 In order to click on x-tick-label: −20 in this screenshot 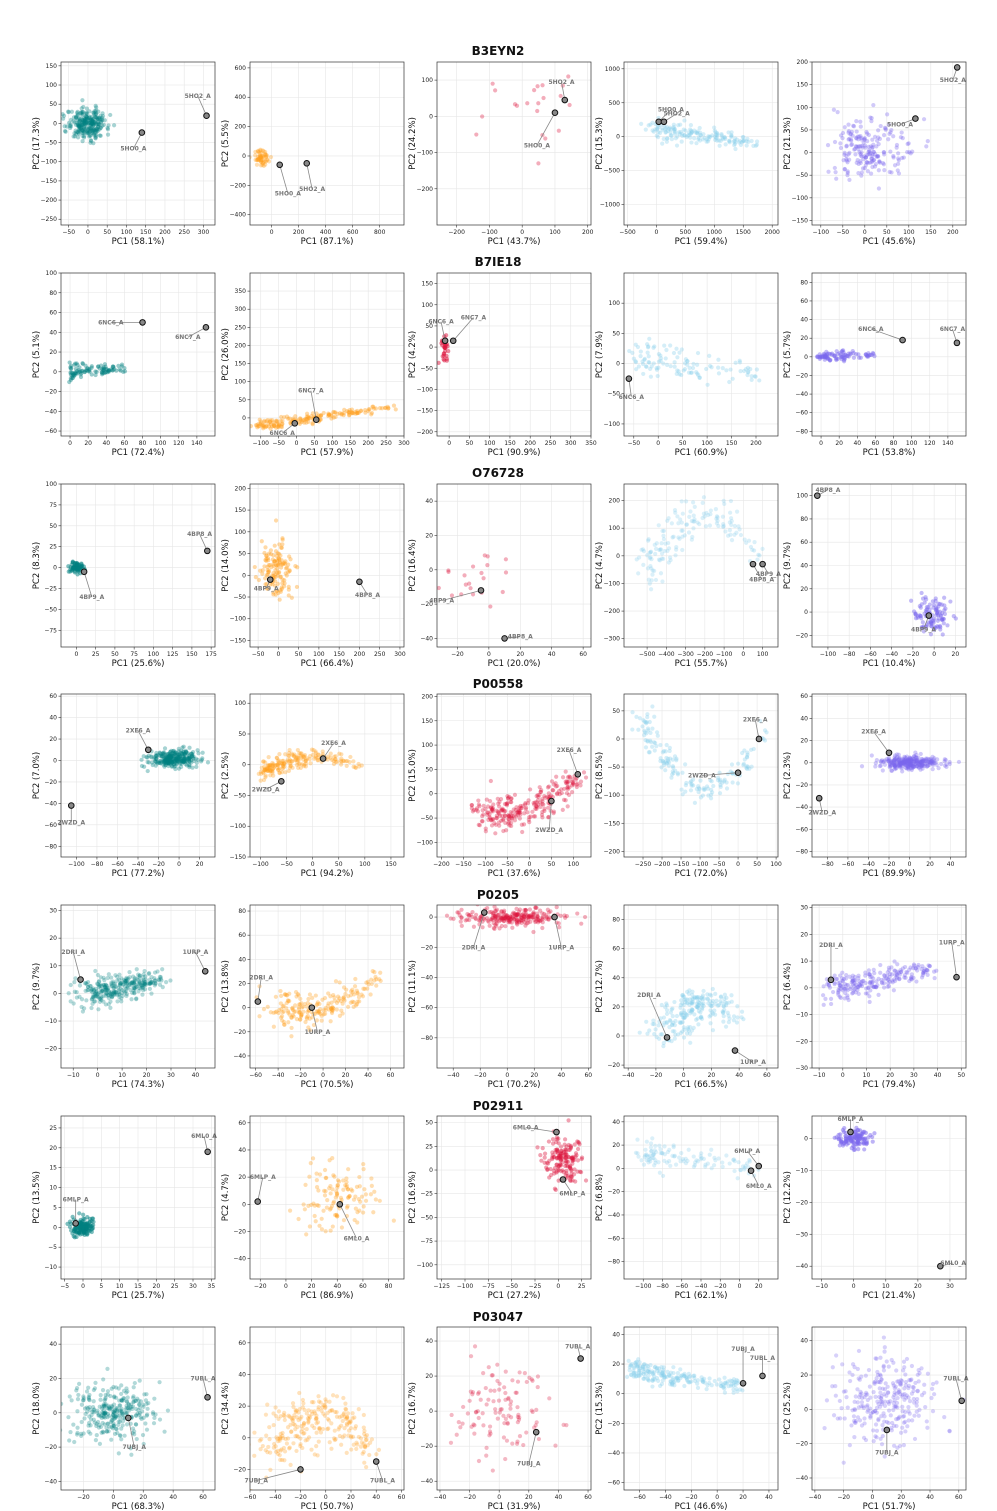, I will do `click(158, 864)`.